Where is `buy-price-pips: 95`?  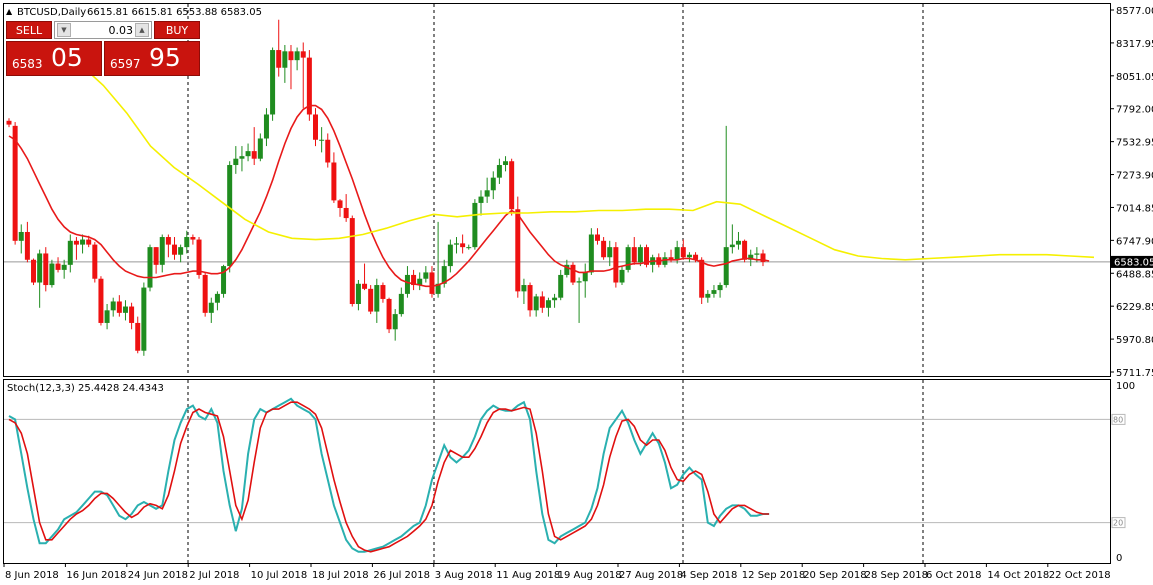
buy-price-pips: 95 is located at coordinates (165, 57).